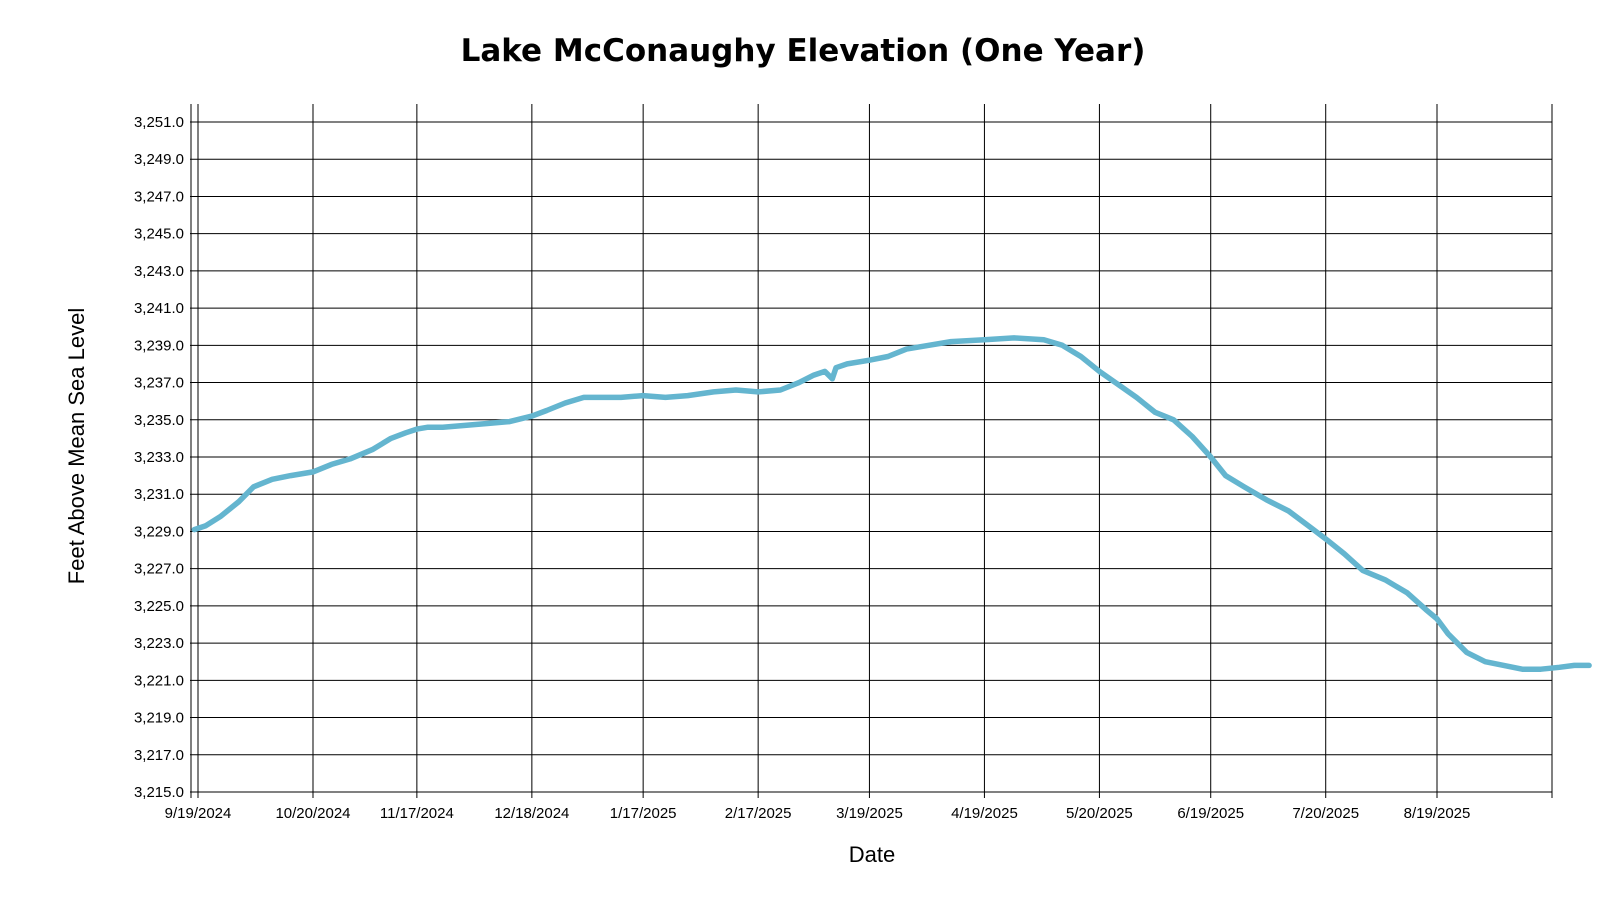  I want to click on y-tick-label: 3,227.0, so click(159, 569).